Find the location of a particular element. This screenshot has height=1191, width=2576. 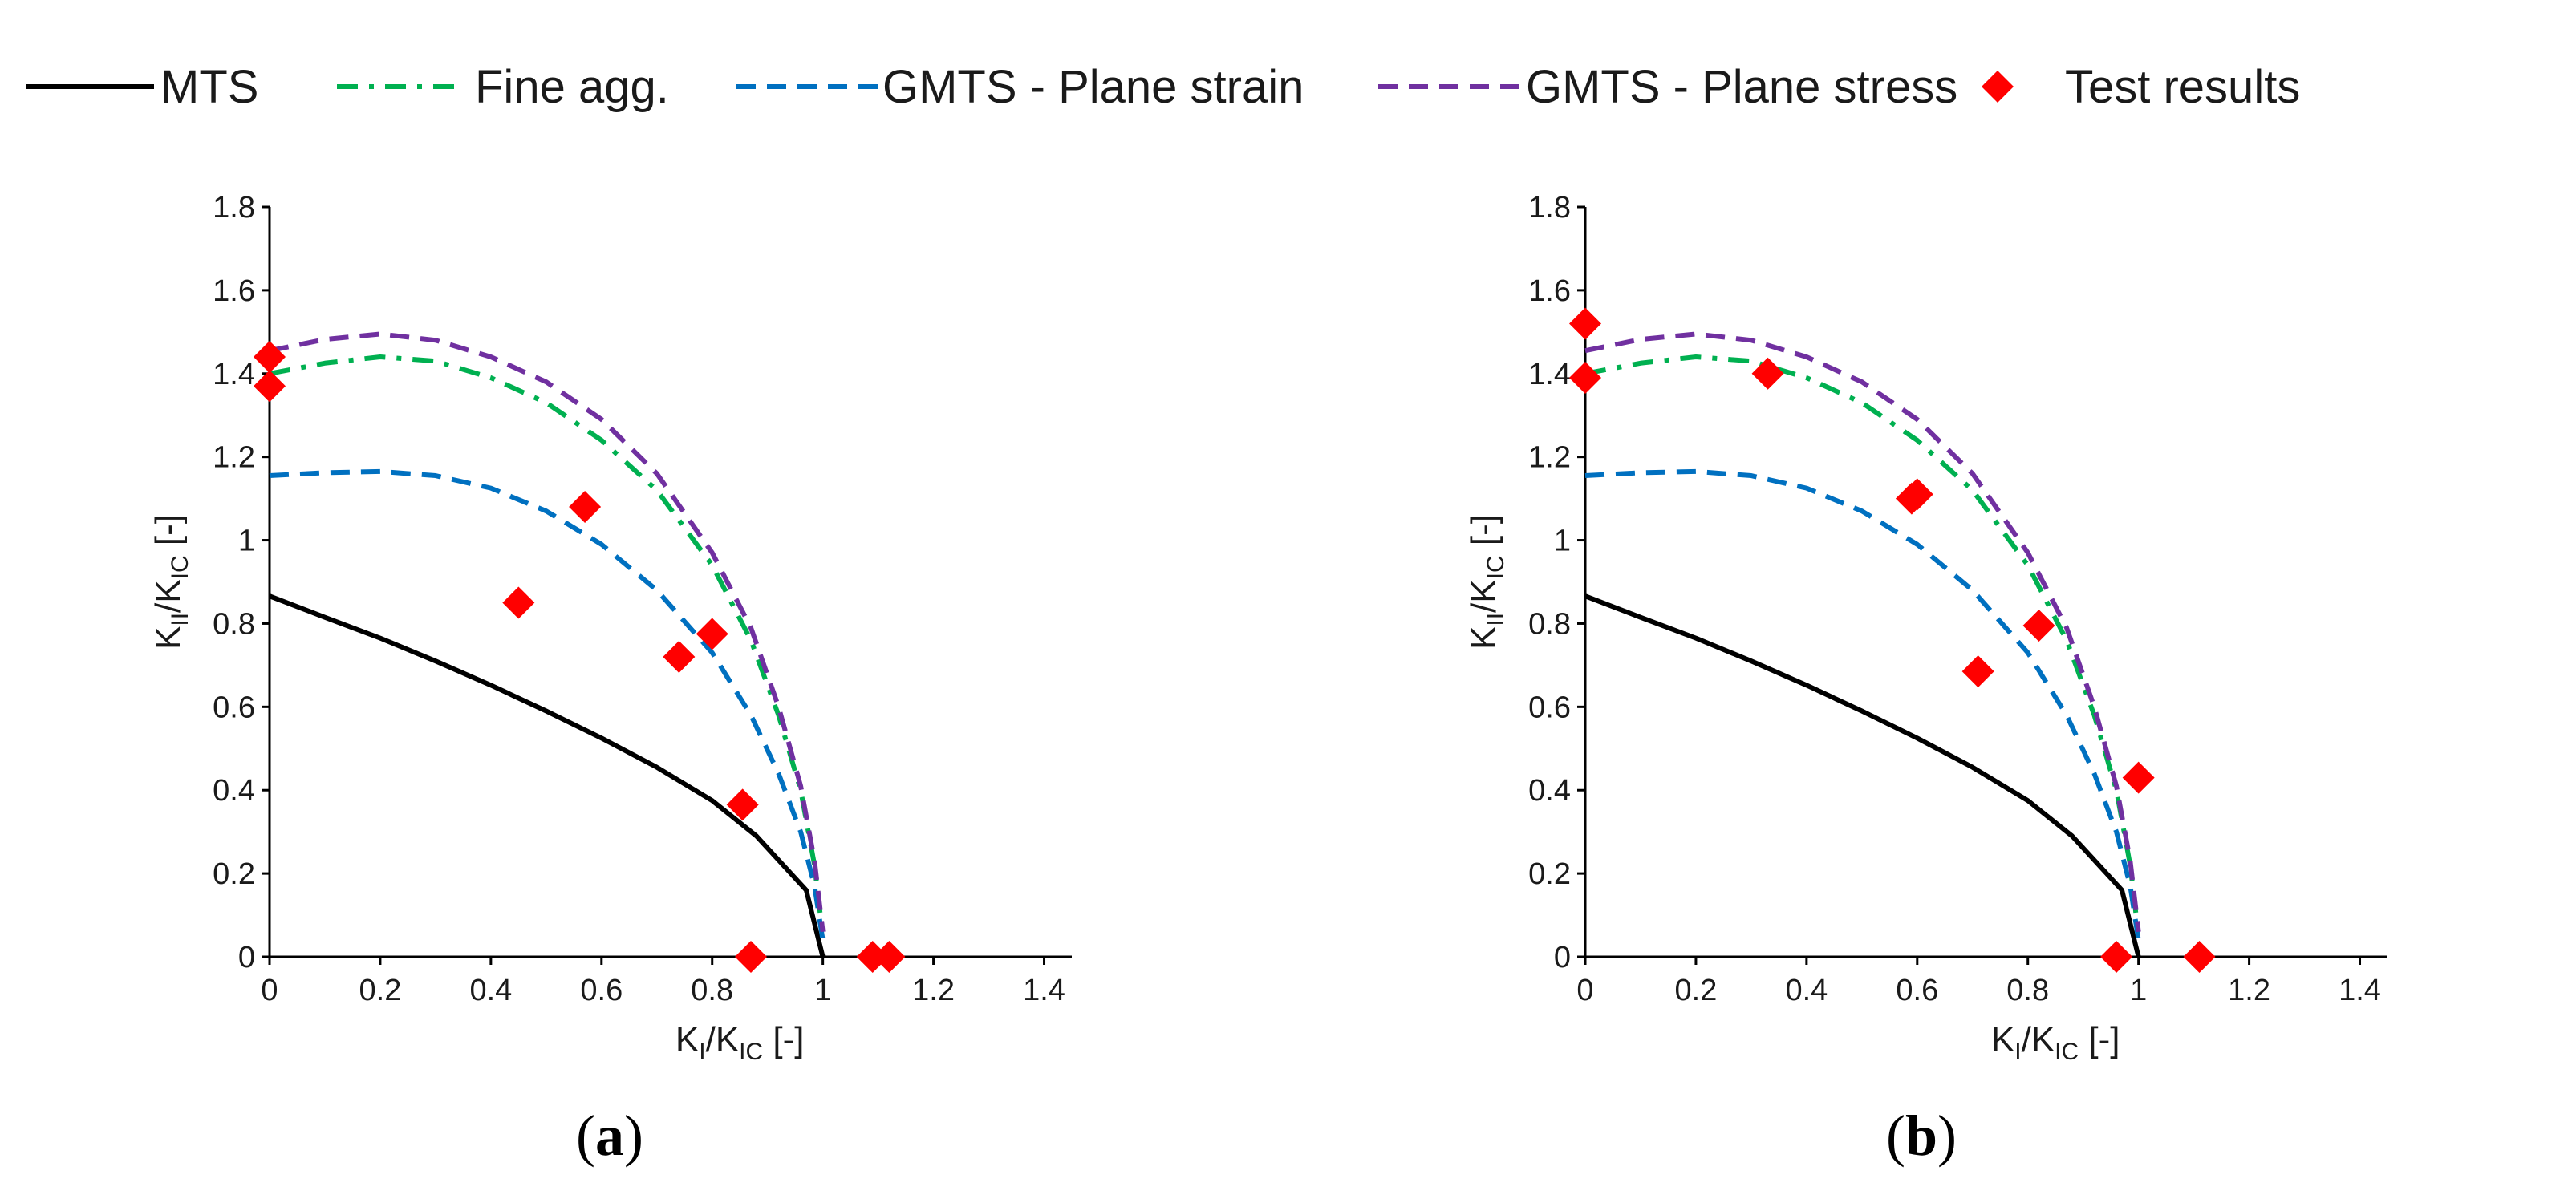

x-axis-label-b: KI/KIC [-] is located at coordinates (2055, 1042).